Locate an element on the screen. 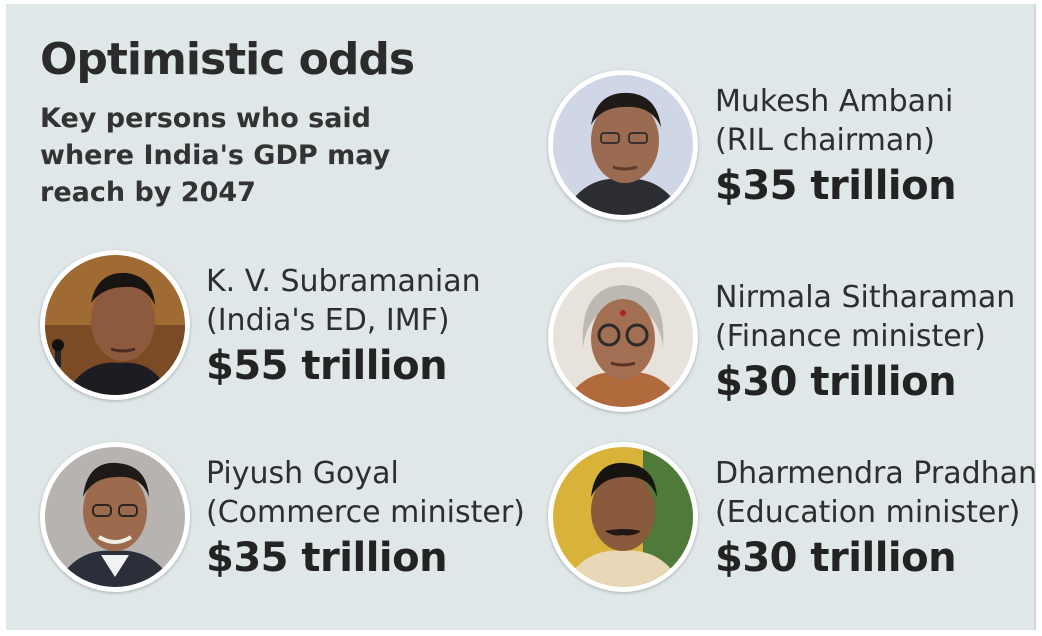  person-name: Nirmala Sitharaman is located at coordinates (865, 297).